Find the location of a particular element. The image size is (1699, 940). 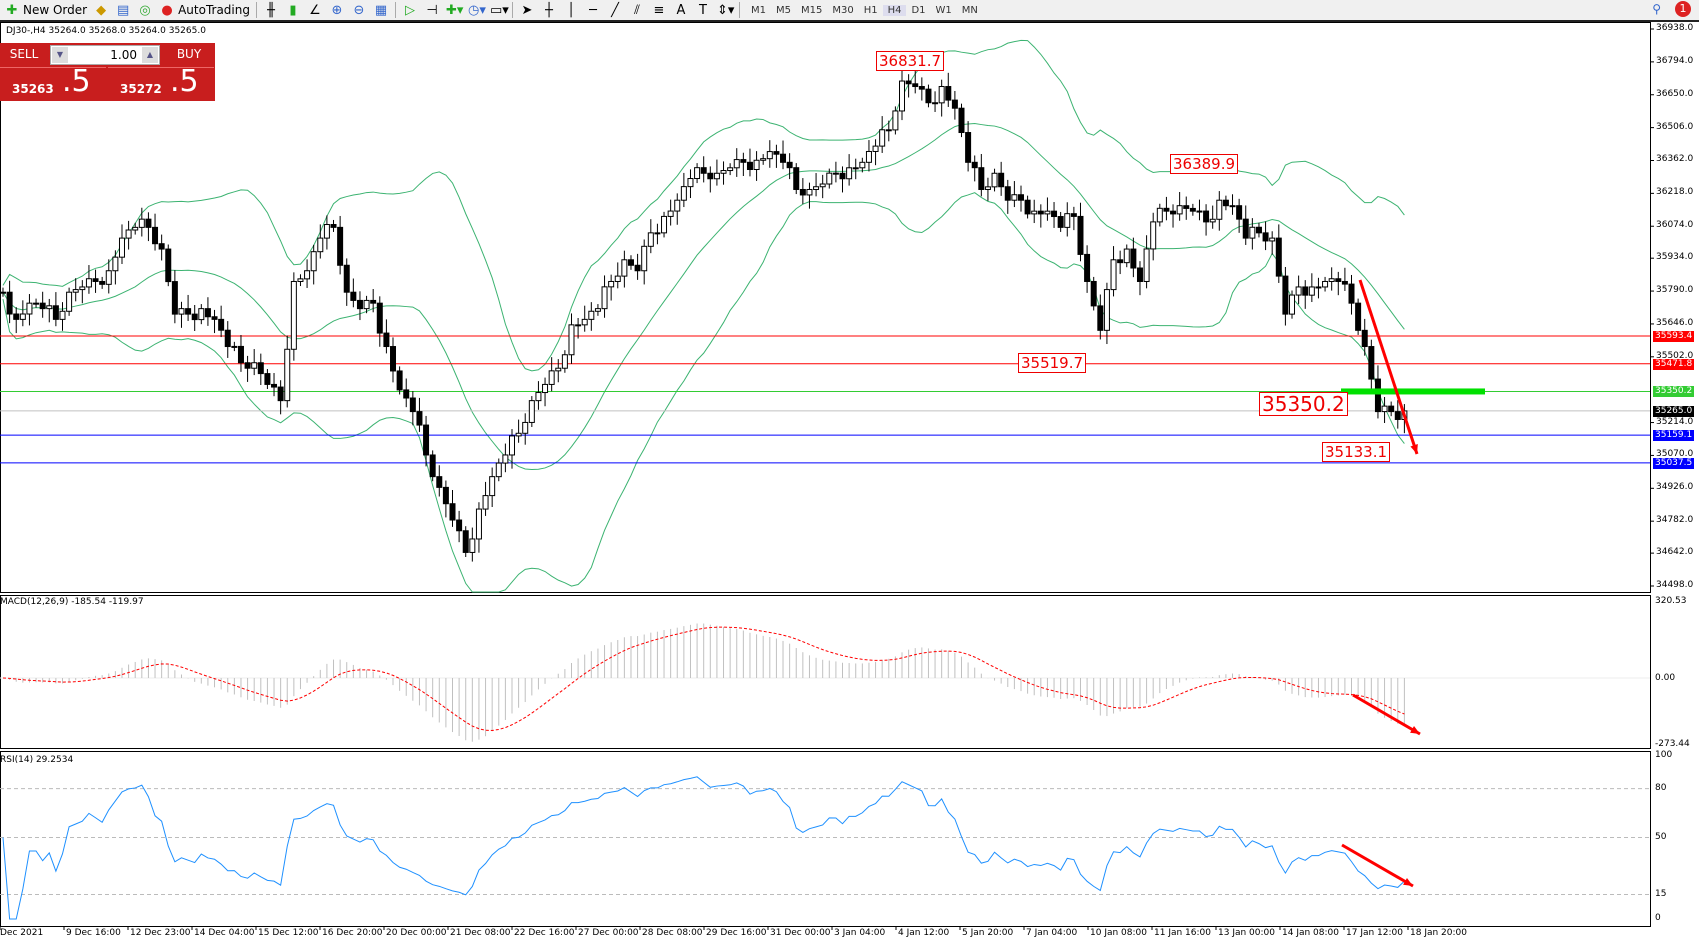

periods-icon: ◷▾ is located at coordinates (476, 10).